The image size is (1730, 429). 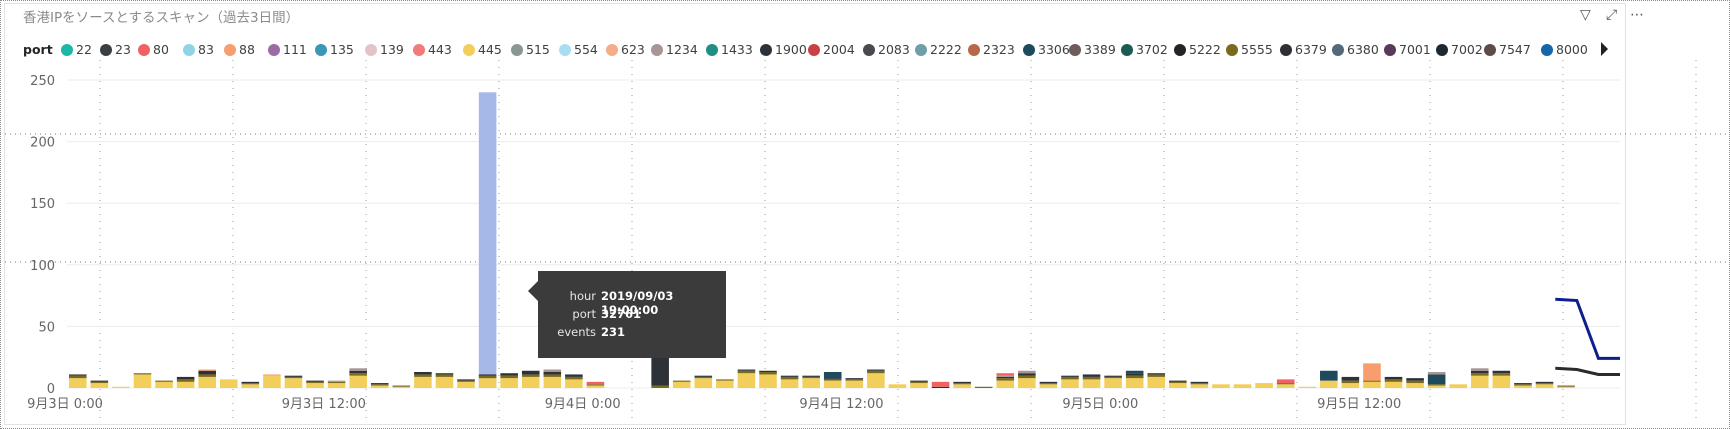 I want to click on legend-label: 1234, so click(x=682, y=49).